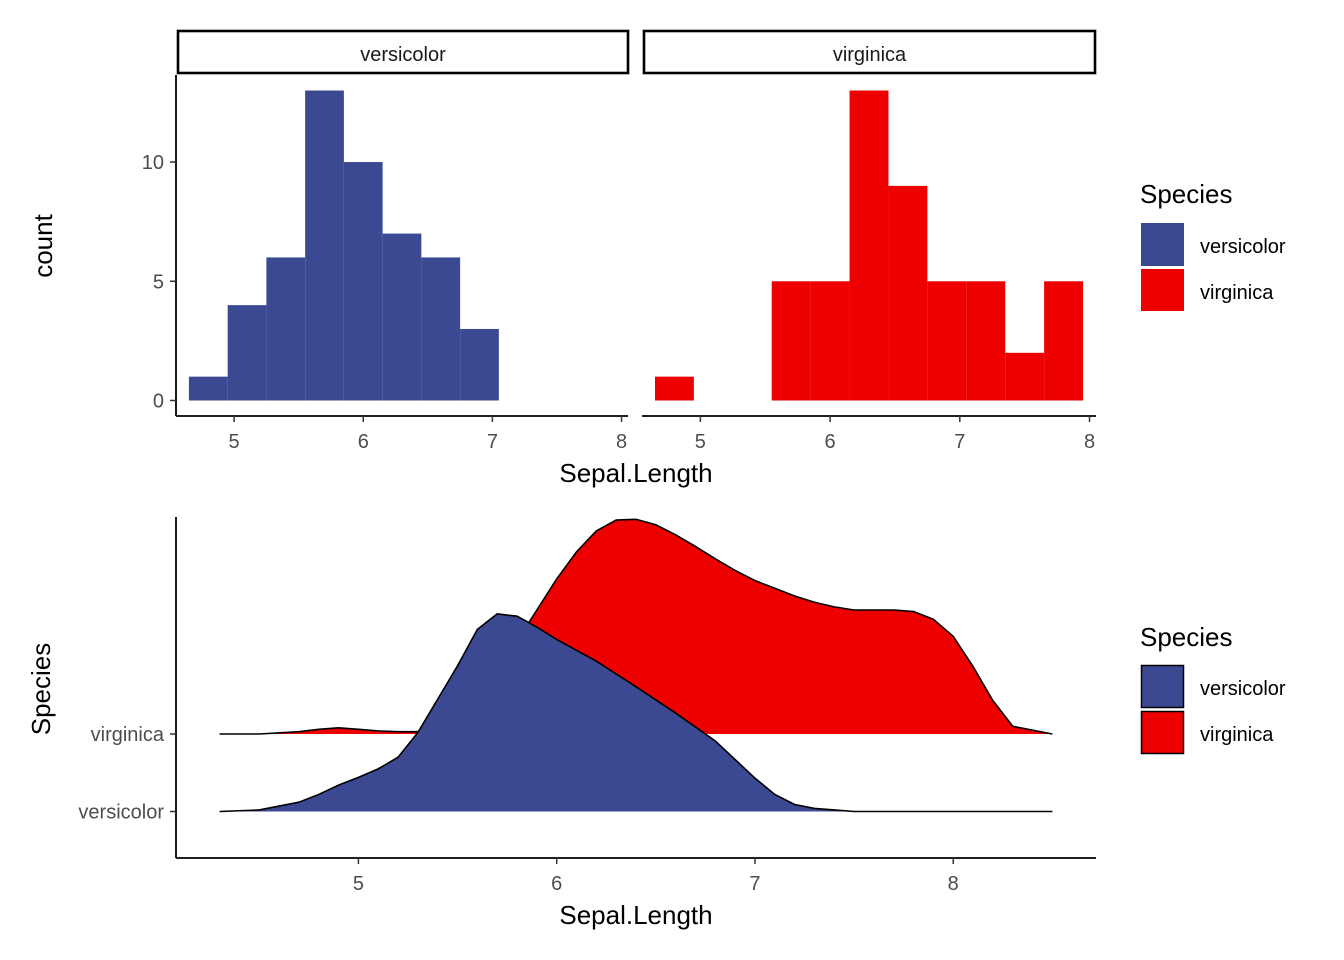 This screenshot has height=960, width=1344. I want to click on facet-strip-label: versicolor, so click(403, 55).